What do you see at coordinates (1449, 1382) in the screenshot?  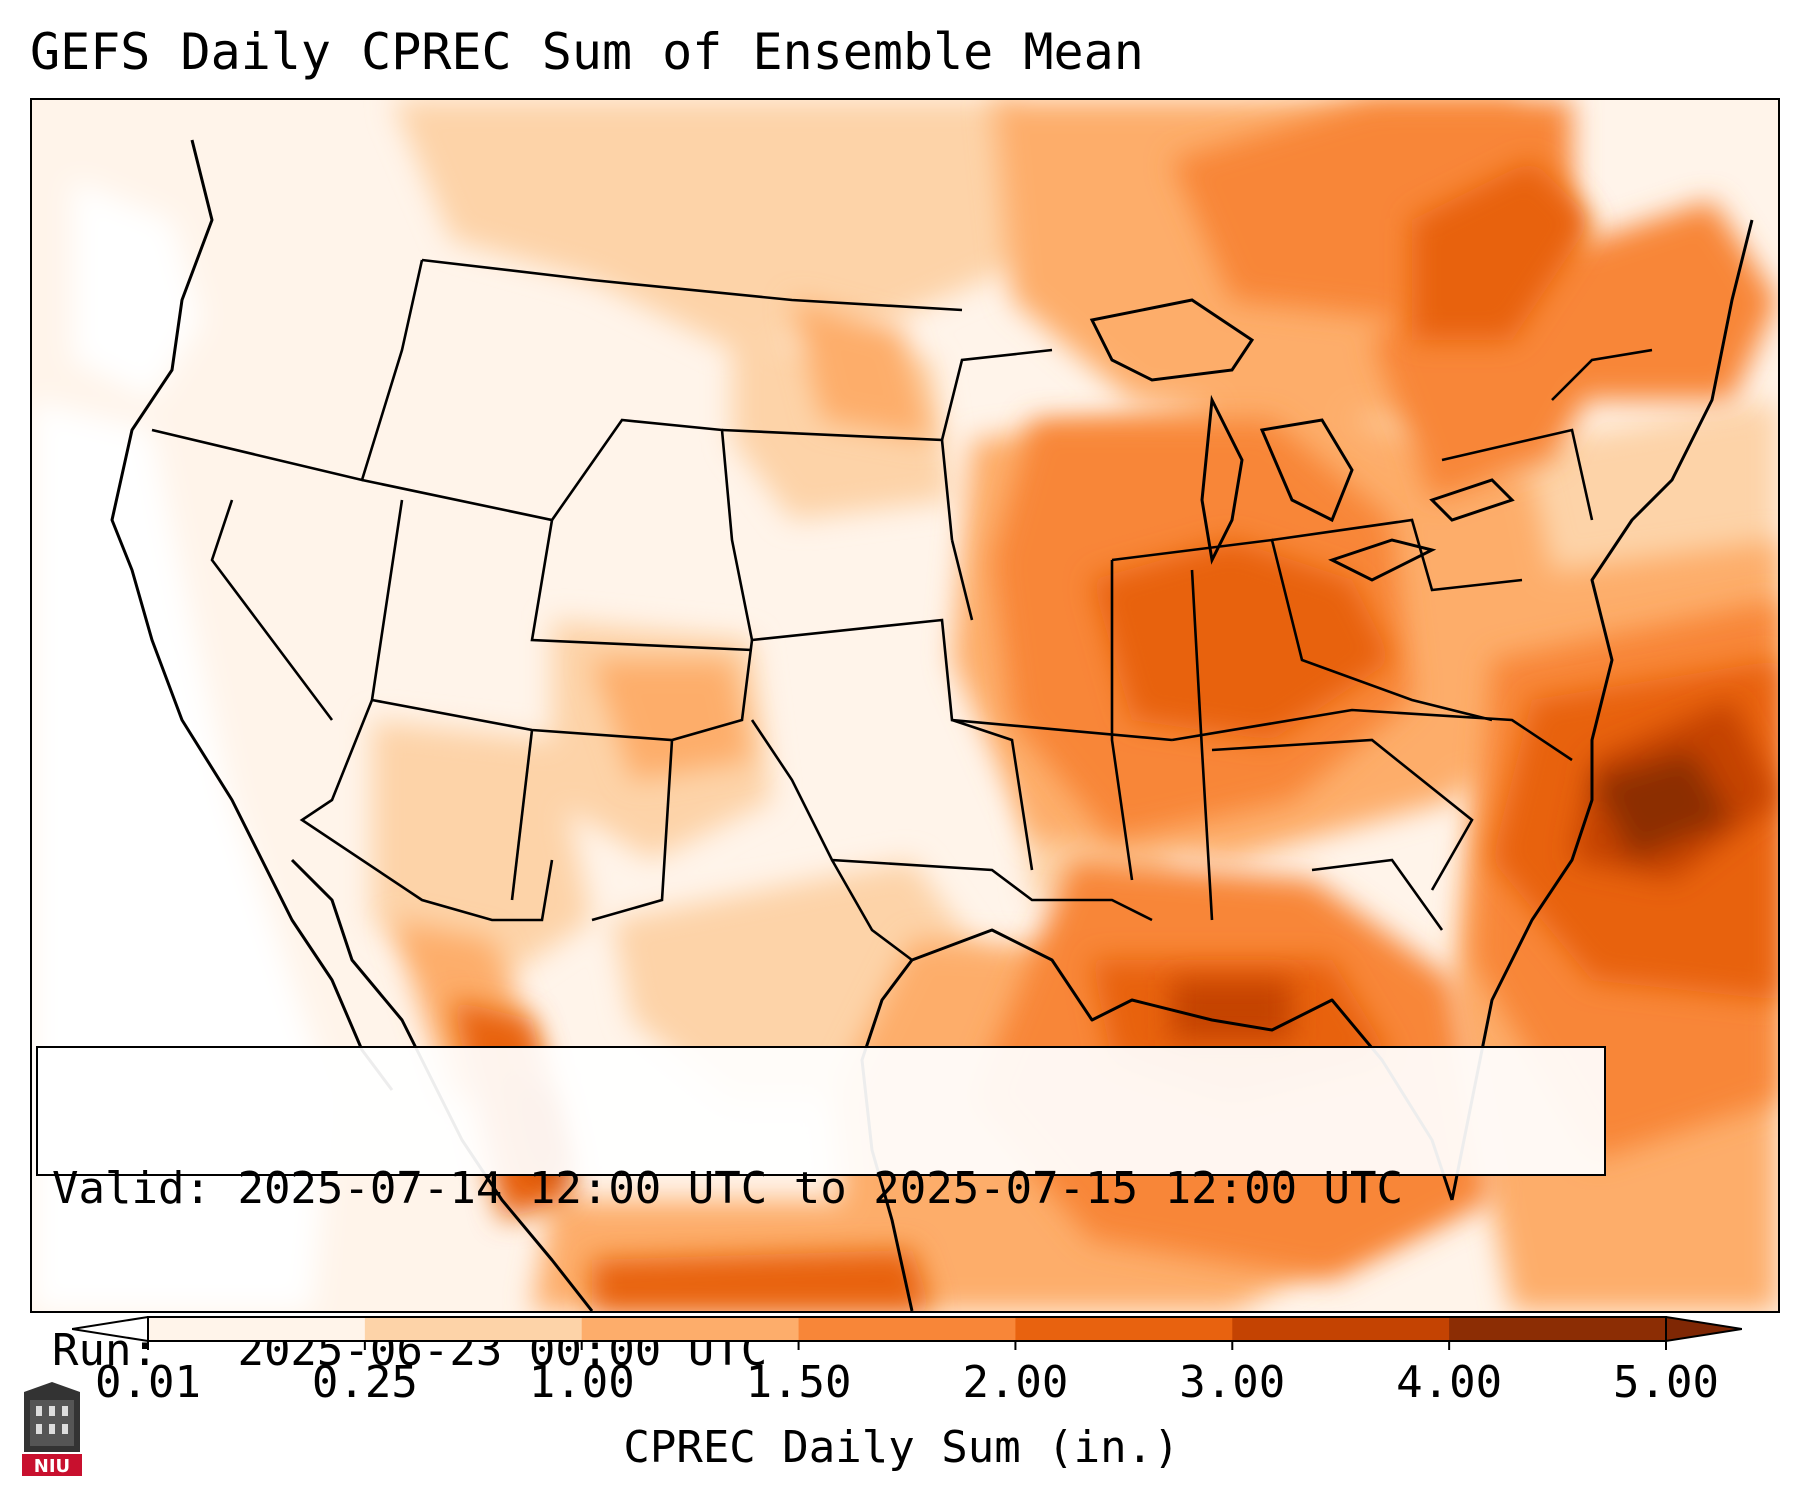 I see `colorbar-tick-label: 4.00` at bounding box center [1449, 1382].